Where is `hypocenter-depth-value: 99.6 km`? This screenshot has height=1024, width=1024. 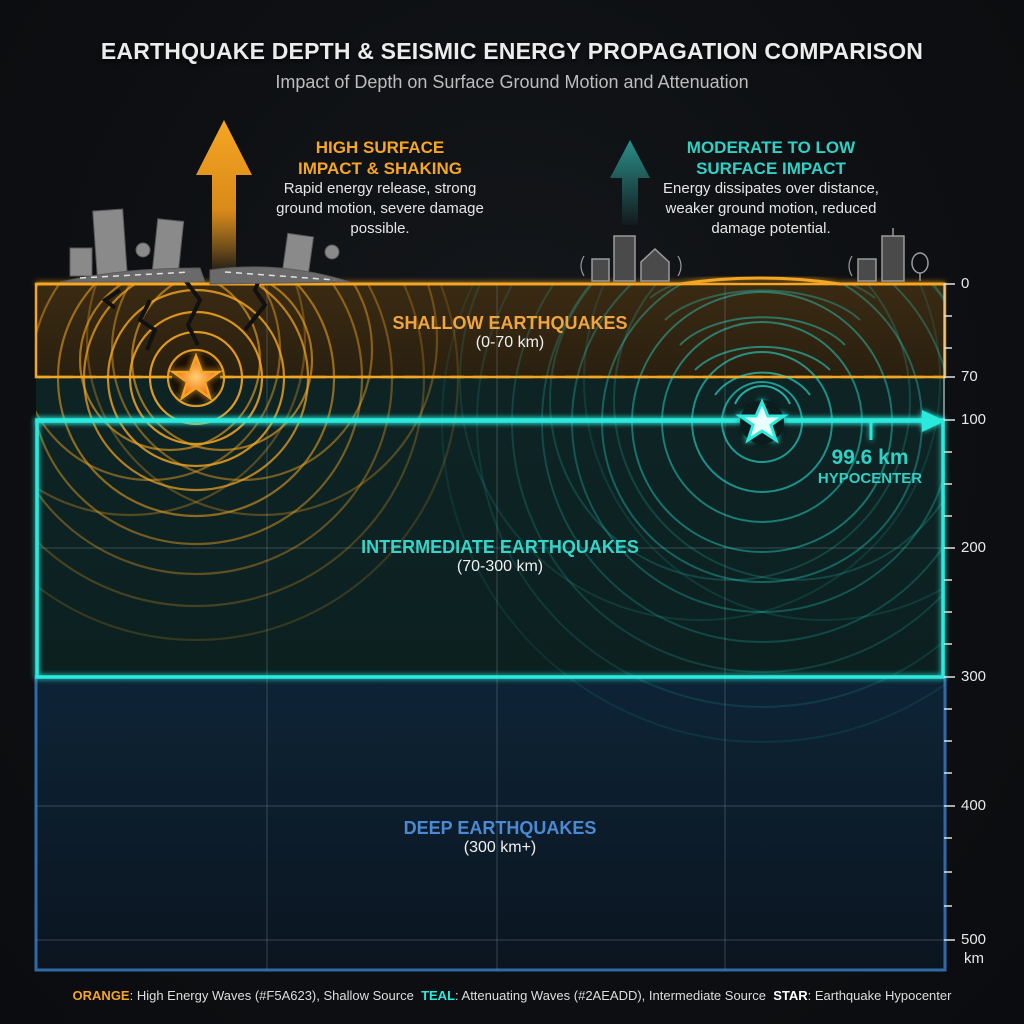
hypocenter-depth-value: 99.6 km is located at coordinates (870, 457).